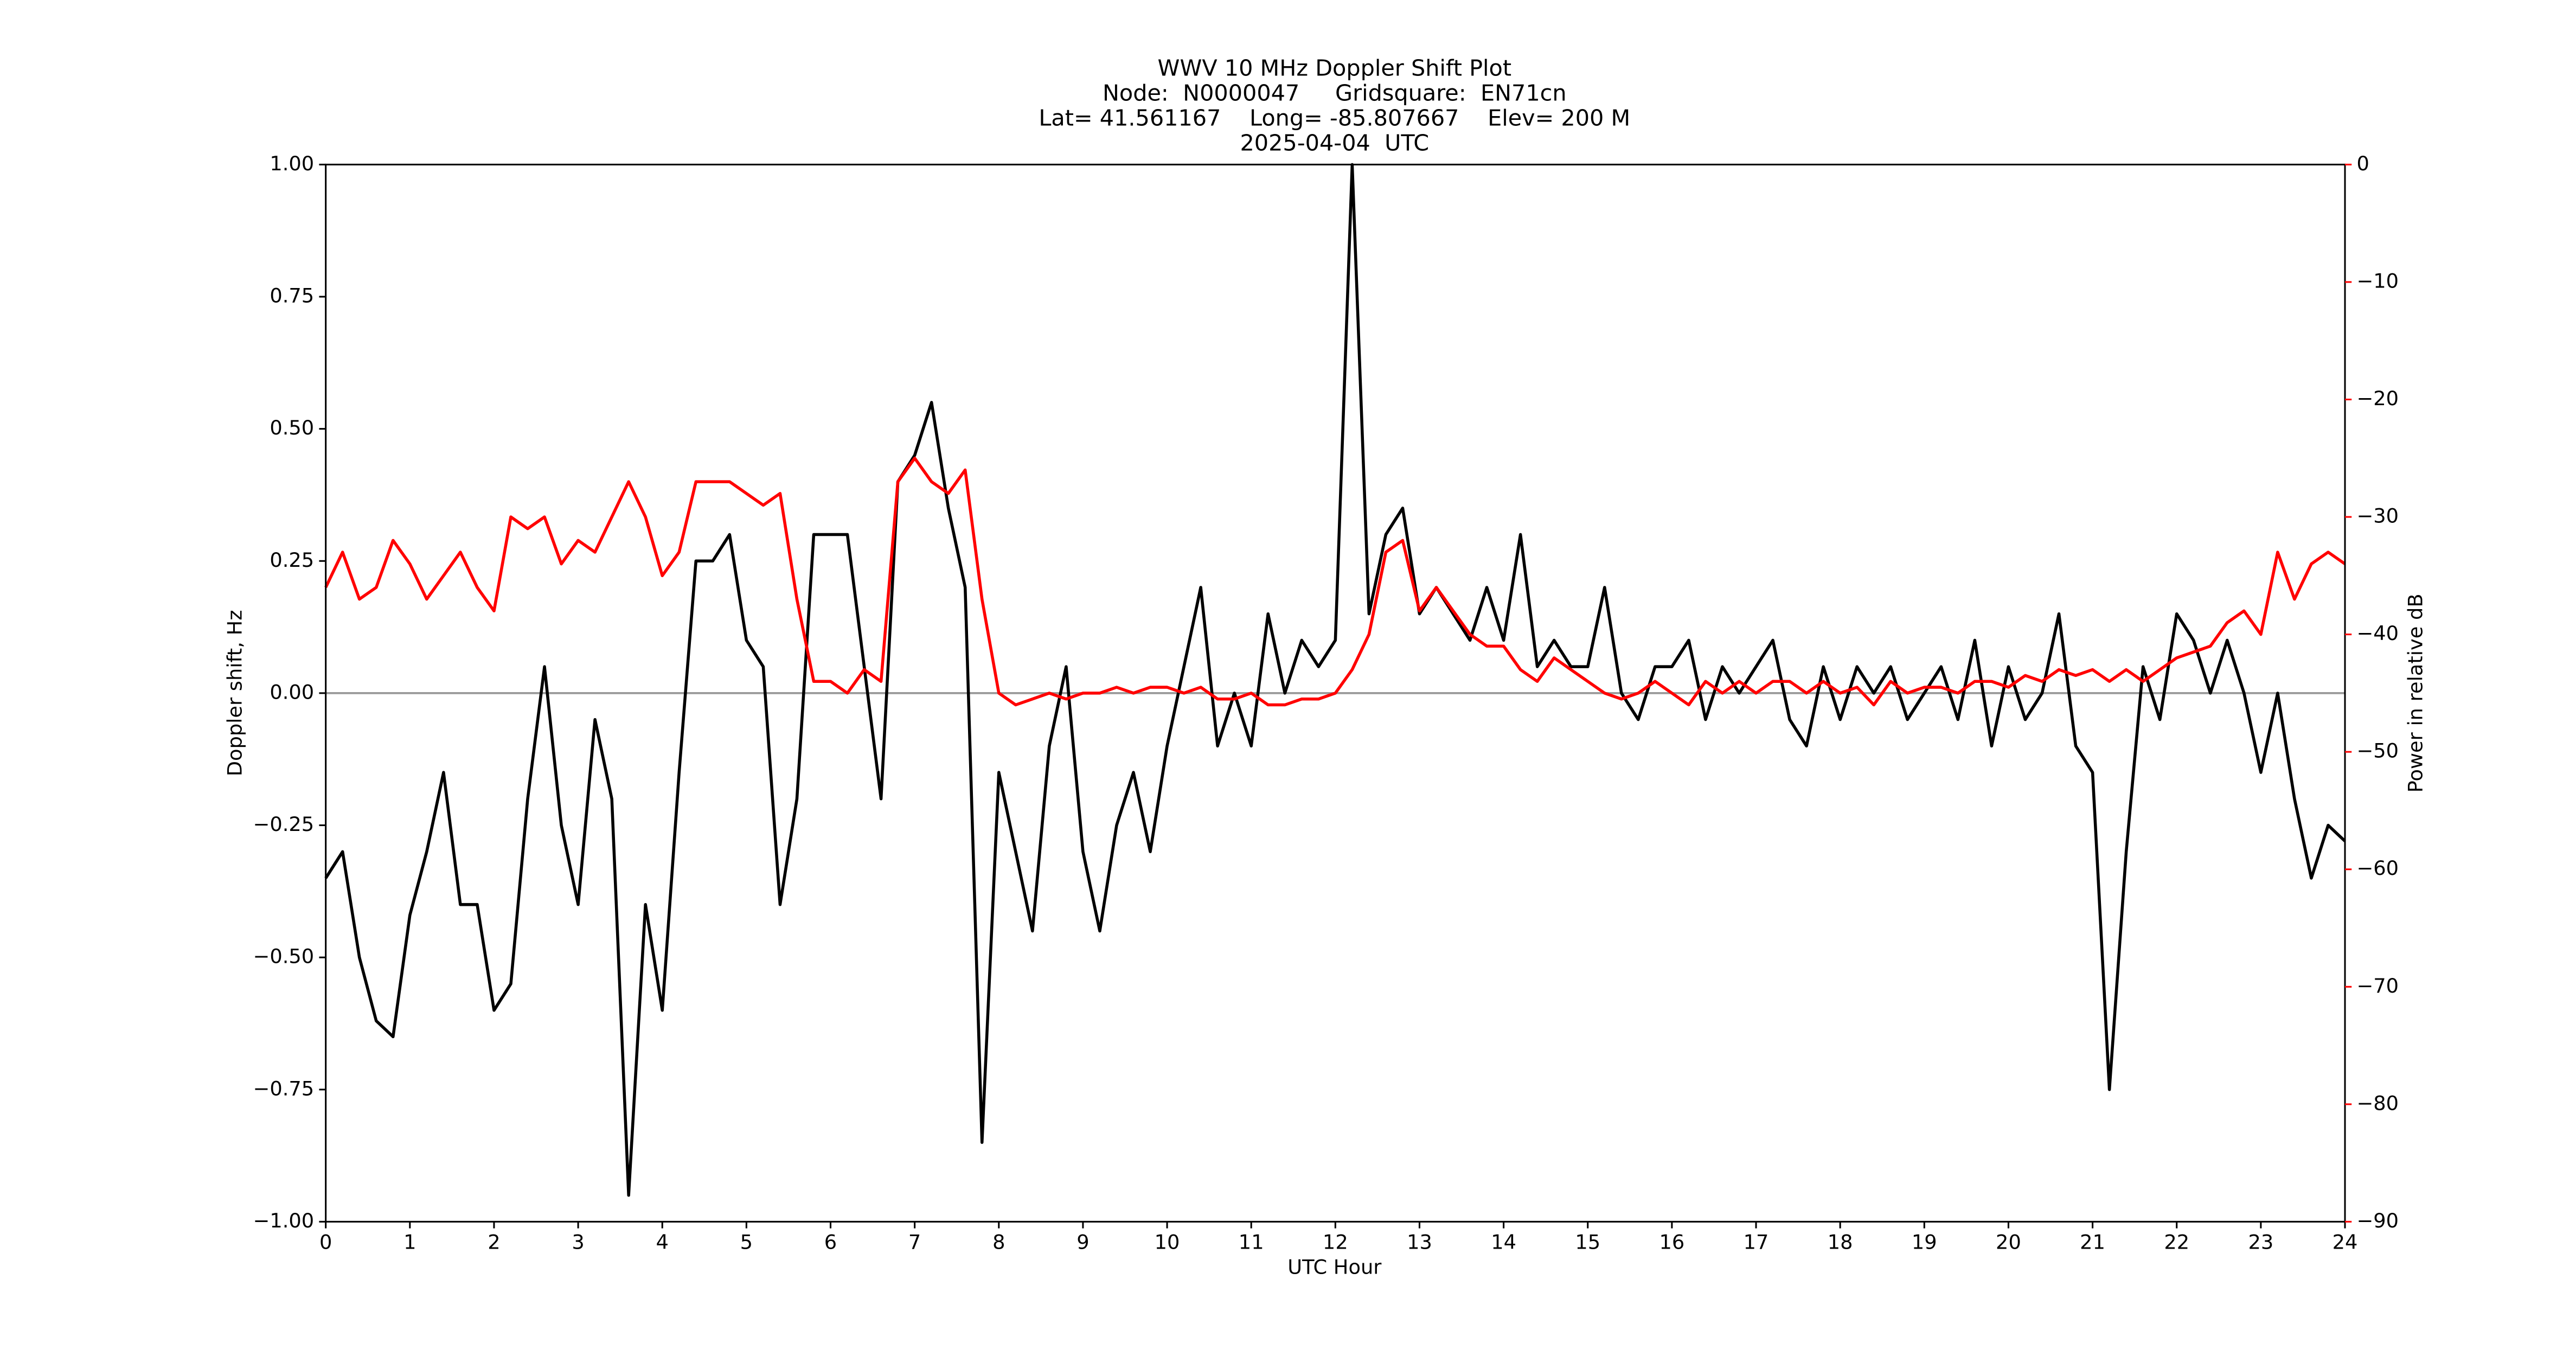  I want to click on y-tick-label: 0.75, so click(292, 296).